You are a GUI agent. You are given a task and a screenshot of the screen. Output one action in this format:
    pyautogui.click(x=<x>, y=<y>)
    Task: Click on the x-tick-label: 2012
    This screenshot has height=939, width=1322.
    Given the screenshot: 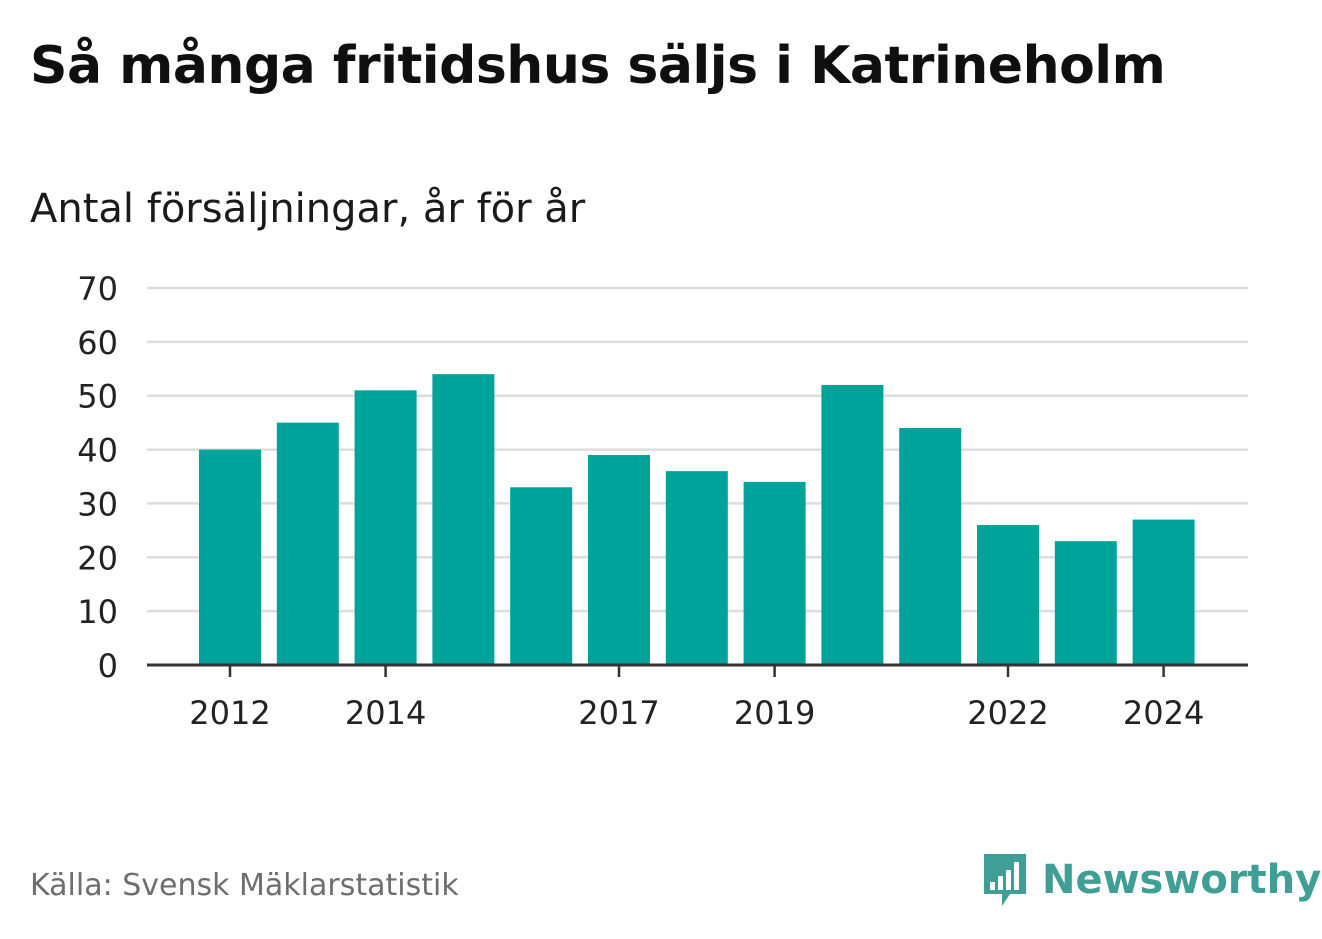 What is the action you would take?
    pyautogui.click(x=229, y=713)
    